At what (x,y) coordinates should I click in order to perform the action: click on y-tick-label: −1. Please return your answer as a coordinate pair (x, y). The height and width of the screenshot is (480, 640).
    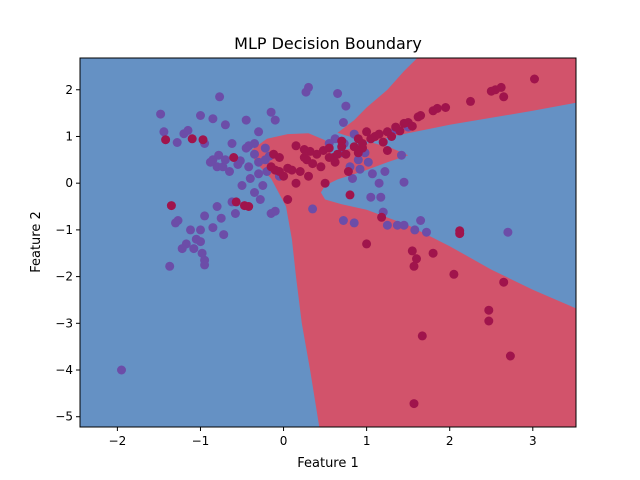
    Looking at the image, I should click on (64, 230).